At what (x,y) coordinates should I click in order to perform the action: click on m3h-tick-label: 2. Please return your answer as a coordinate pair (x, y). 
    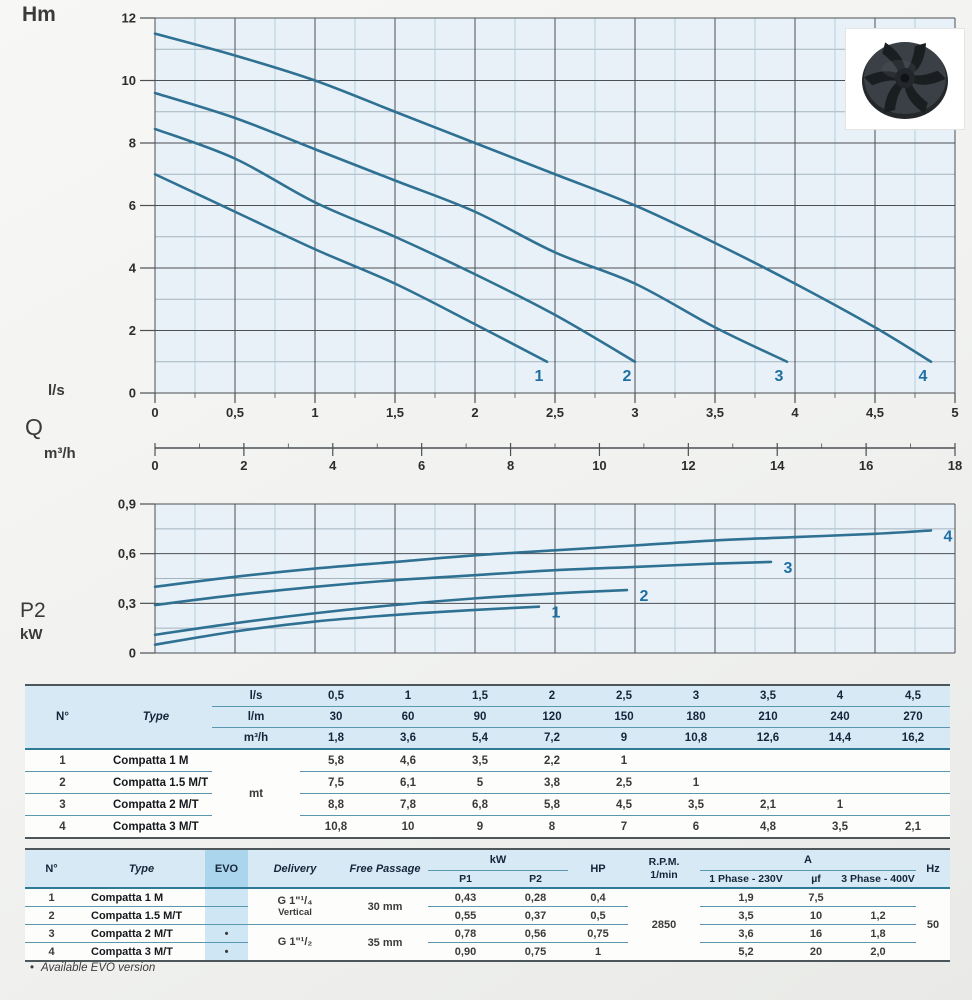
    Looking at the image, I should click on (243, 465).